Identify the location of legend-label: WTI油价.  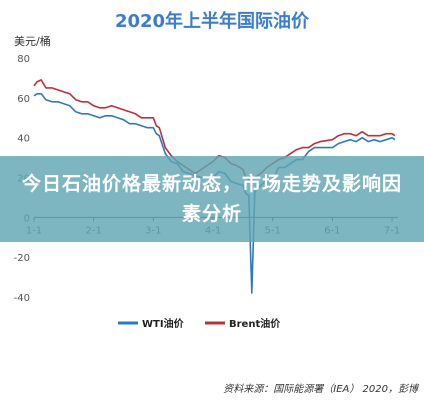
(163, 323).